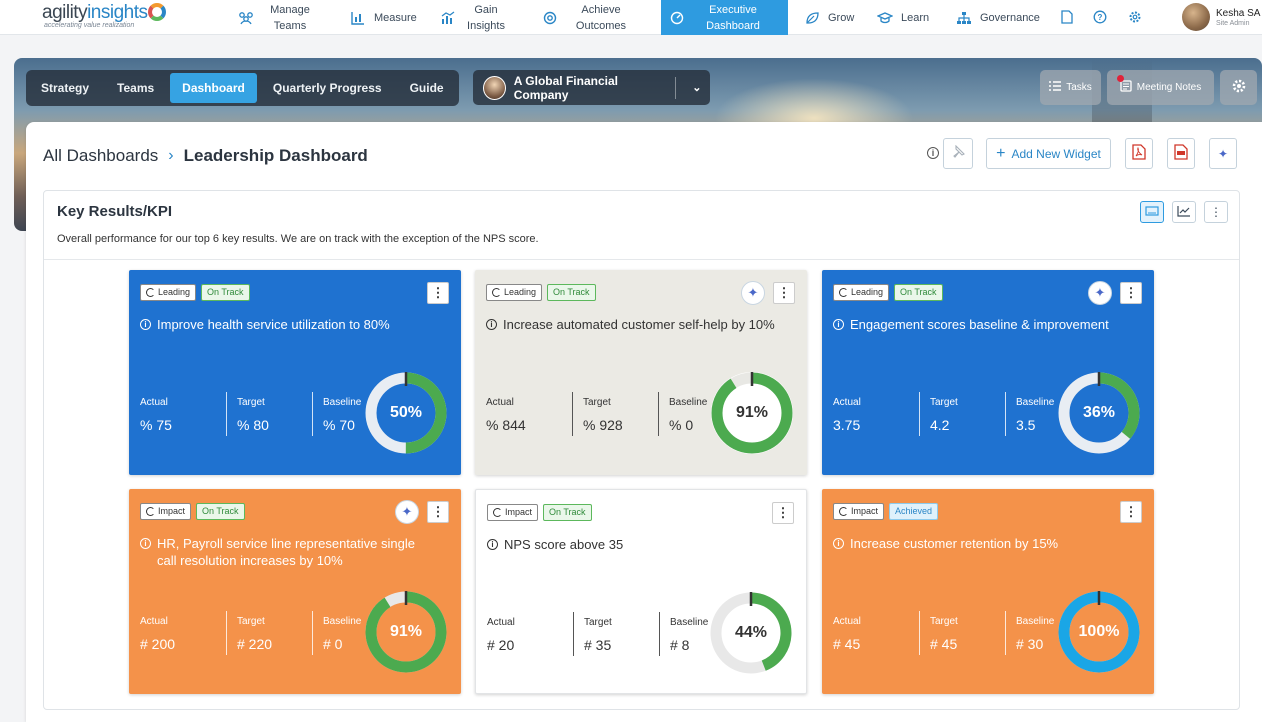  I want to click on nav-label: Measure, so click(395, 17).